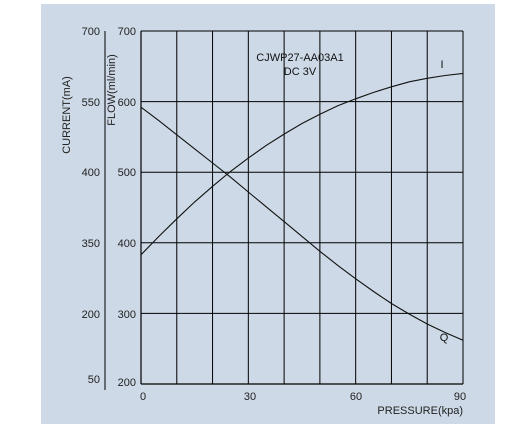 This screenshot has height=429, width=511. Describe the element at coordinates (441, 65) in the screenshot. I see `series-label-current: I` at that location.